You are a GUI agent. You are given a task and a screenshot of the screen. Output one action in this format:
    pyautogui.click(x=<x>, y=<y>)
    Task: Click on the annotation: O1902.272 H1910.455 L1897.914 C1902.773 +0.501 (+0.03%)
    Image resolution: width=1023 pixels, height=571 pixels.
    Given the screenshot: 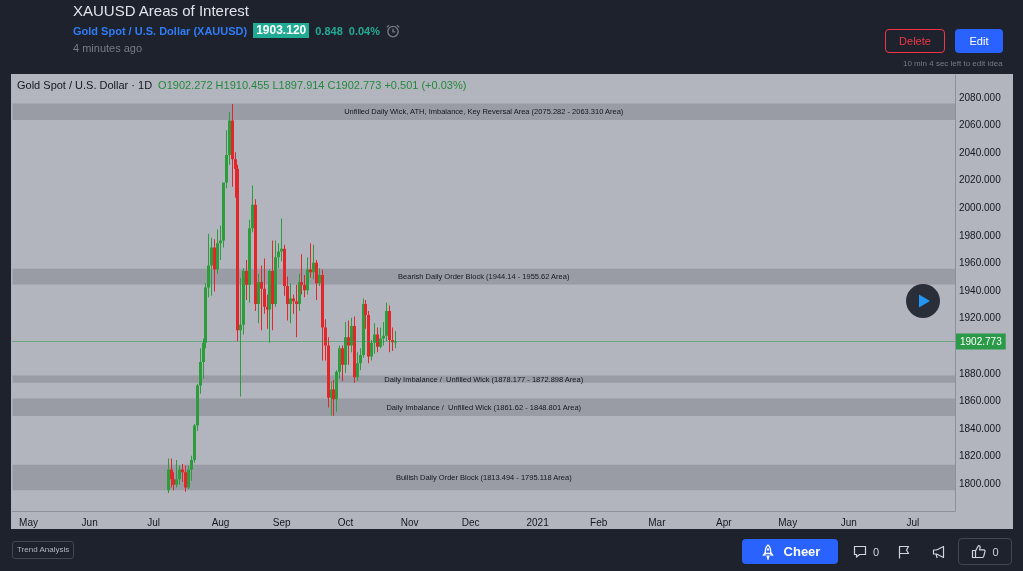 What is the action you would take?
    pyautogui.click(x=312, y=85)
    